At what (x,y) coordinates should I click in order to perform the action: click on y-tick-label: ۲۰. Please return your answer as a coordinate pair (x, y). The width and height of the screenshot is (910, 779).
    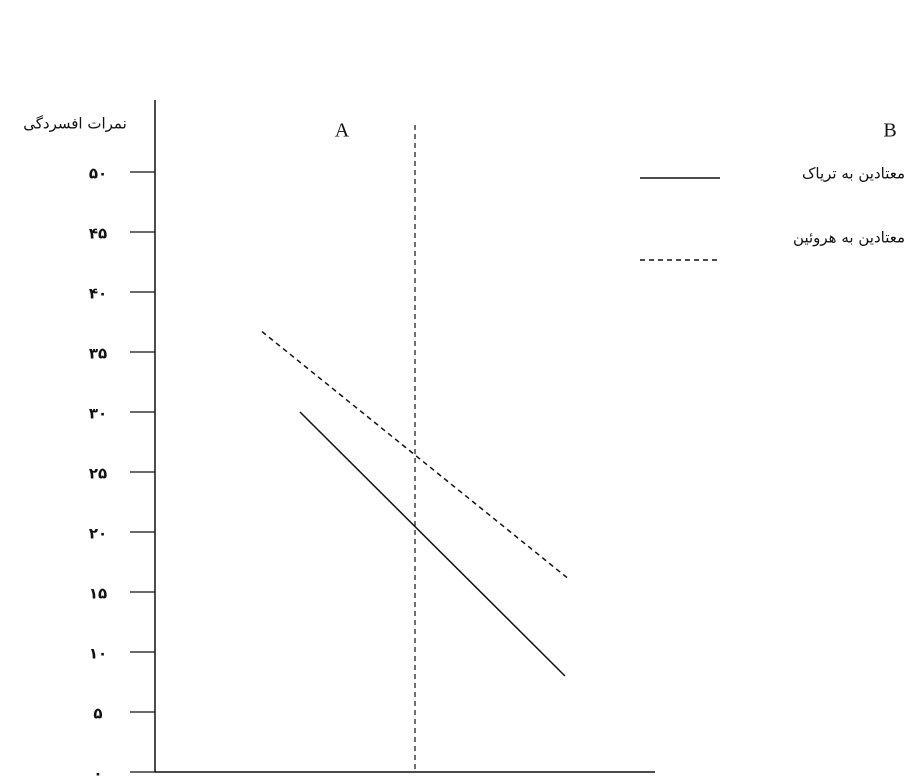
    Looking at the image, I should click on (98, 534).